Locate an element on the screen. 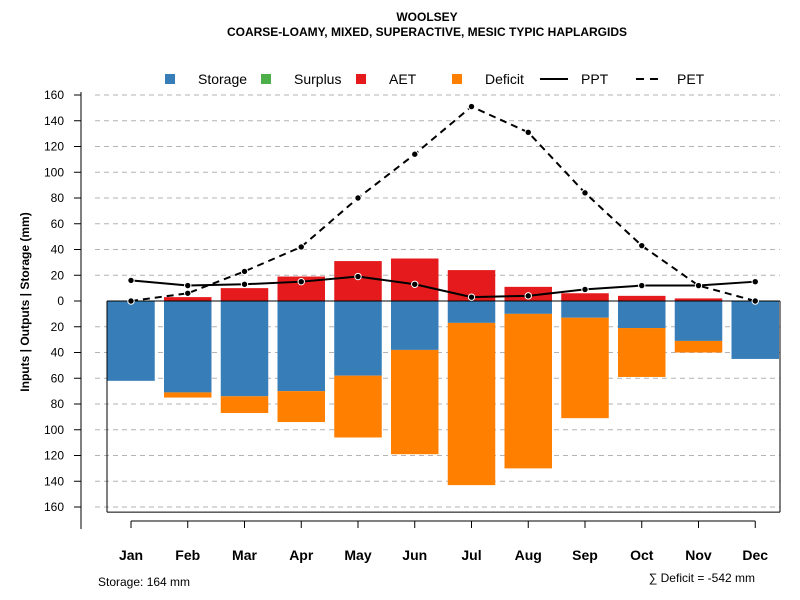 The width and height of the screenshot is (800, 600). point-ppt-mar is located at coordinates (244, 284).